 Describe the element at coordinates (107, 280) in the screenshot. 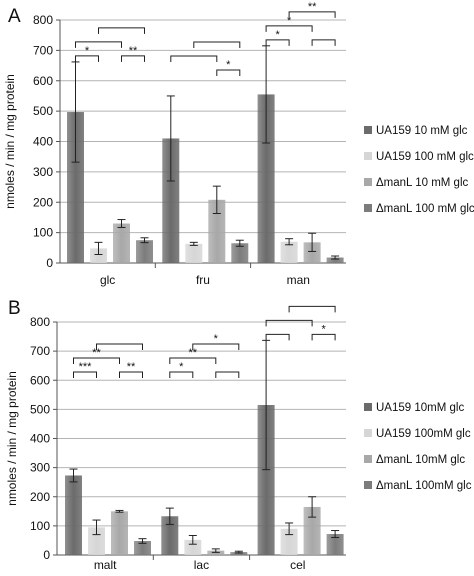

I see `x-tick-label: glc` at that location.